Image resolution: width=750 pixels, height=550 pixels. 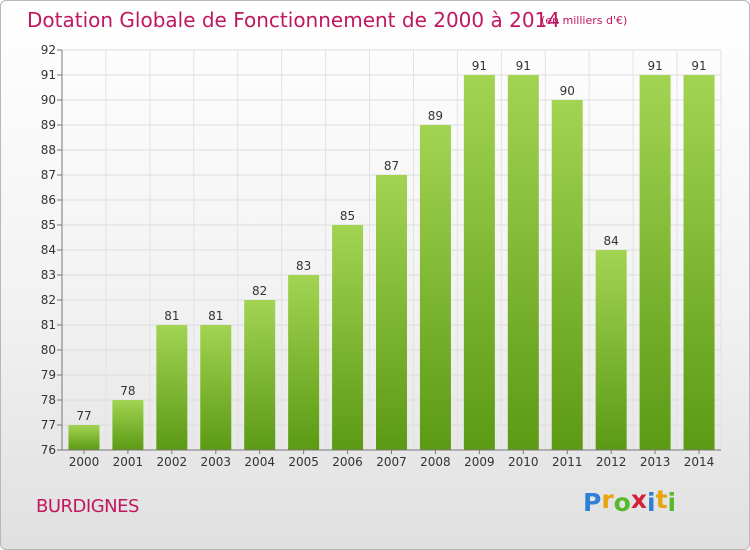 What do you see at coordinates (654, 66) in the screenshot?
I see `value-label-2013: 91` at bounding box center [654, 66].